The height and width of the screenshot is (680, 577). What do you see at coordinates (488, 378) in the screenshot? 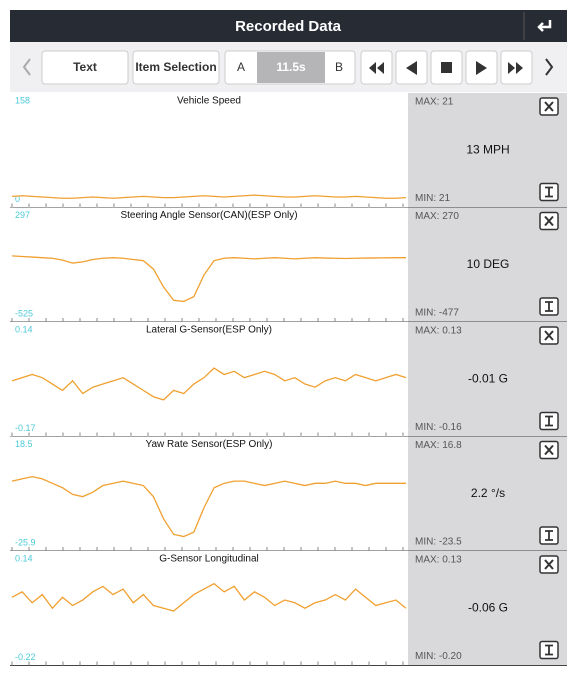
I see `current-value: -0.01 G` at bounding box center [488, 378].